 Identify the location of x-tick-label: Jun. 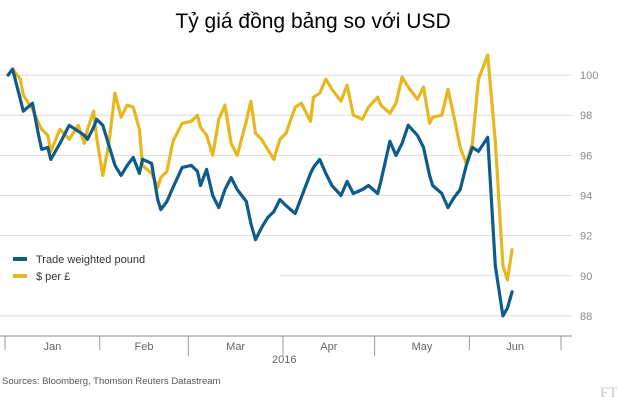
(515, 347).